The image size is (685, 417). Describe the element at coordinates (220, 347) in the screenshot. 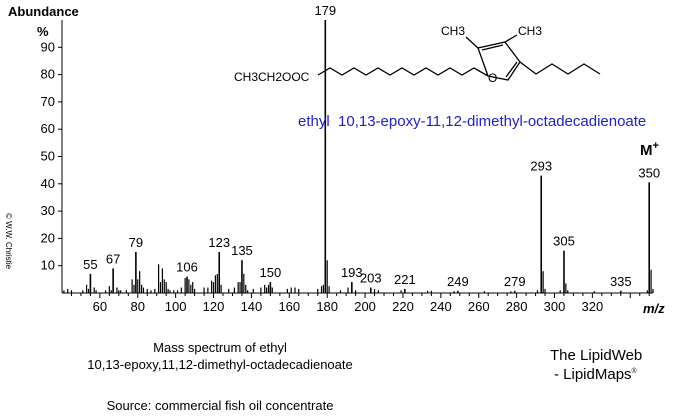

I see `caption-line-1: Mass spectrum of ethyl` at that location.